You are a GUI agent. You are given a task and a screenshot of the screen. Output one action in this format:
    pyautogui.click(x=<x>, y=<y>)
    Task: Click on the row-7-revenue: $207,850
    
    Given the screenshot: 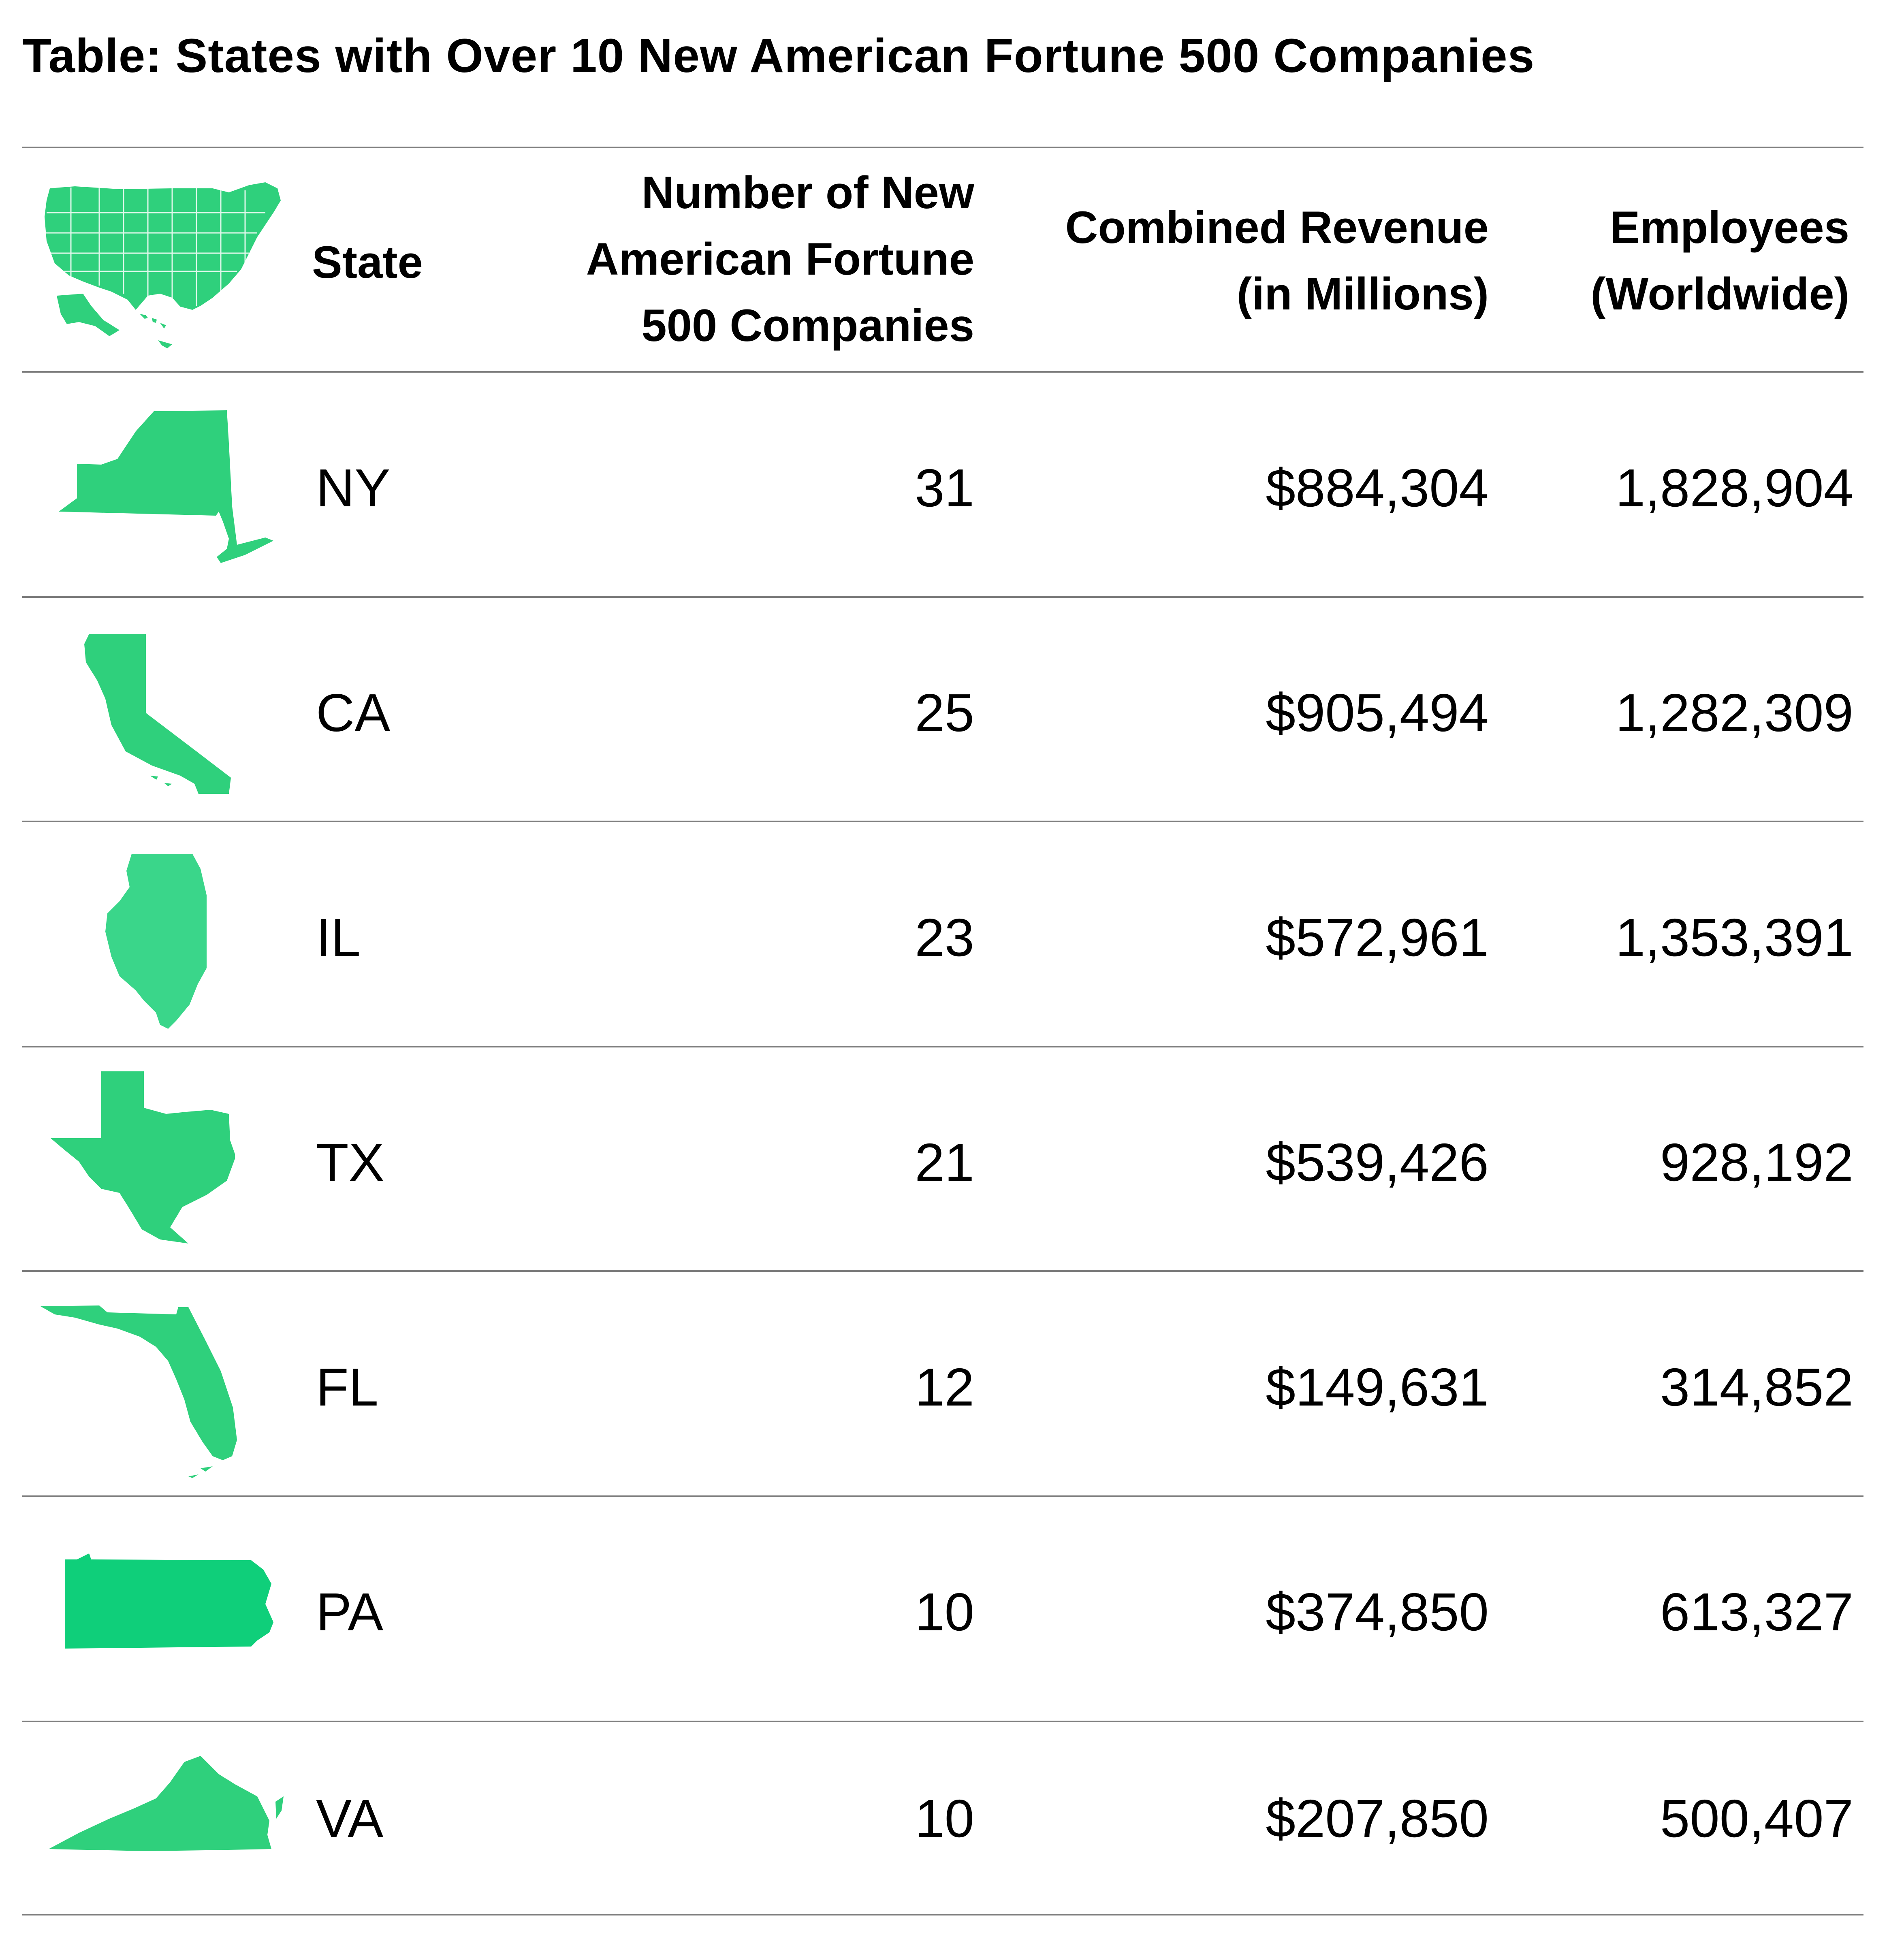 What is the action you would take?
    pyautogui.click(x=1378, y=1818)
    